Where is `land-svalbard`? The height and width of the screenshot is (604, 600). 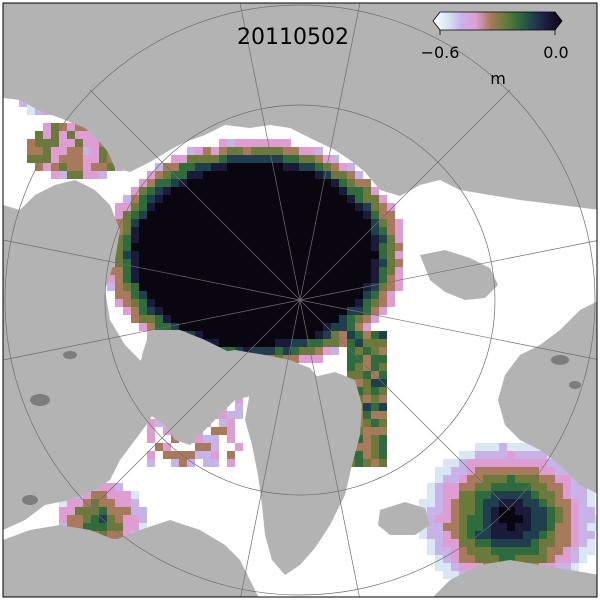 land-svalbard is located at coordinates (459, 275).